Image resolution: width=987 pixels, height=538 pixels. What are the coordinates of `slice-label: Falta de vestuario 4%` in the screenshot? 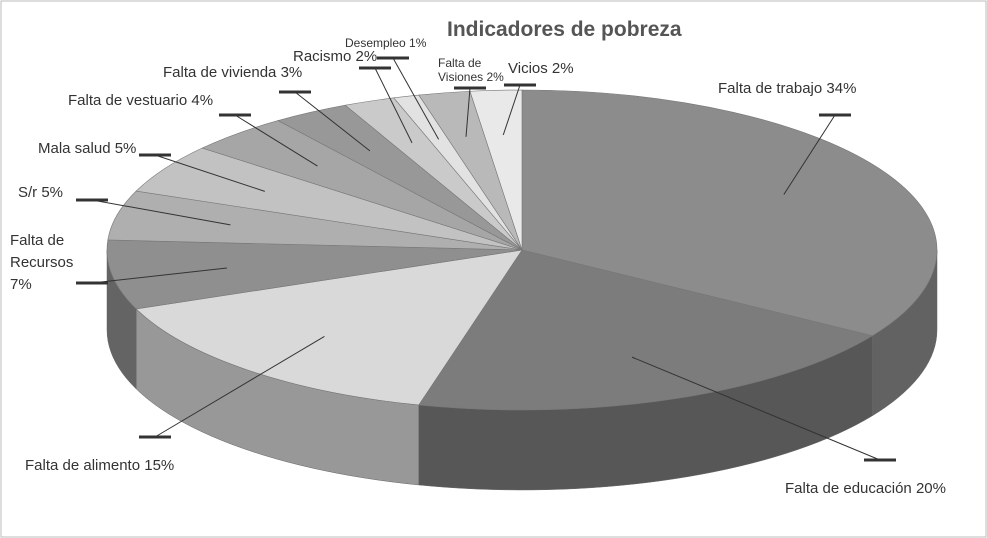 It's located at (140, 101).